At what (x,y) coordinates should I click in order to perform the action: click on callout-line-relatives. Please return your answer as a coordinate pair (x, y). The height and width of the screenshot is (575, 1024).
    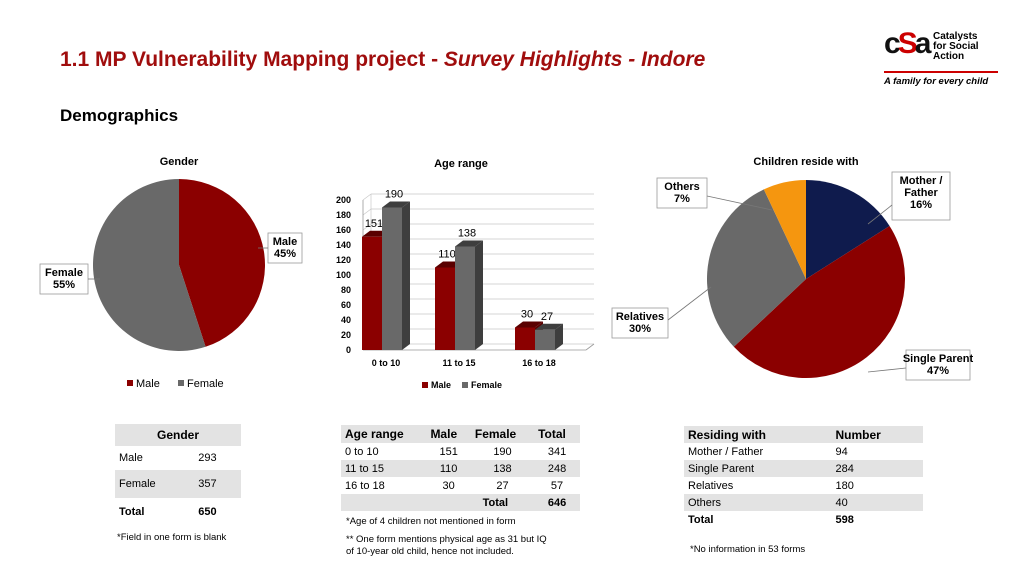
    Looking at the image, I should click on (689, 303).